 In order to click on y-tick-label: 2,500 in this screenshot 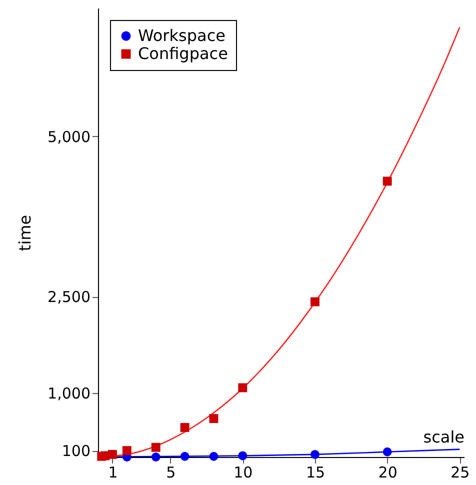, I will do `click(69, 297)`.